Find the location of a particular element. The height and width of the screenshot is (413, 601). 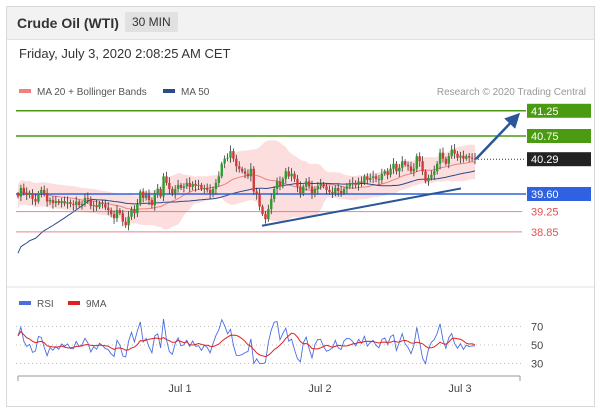

rsi-legend-label-1: RSI is located at coordinates (45, 304).